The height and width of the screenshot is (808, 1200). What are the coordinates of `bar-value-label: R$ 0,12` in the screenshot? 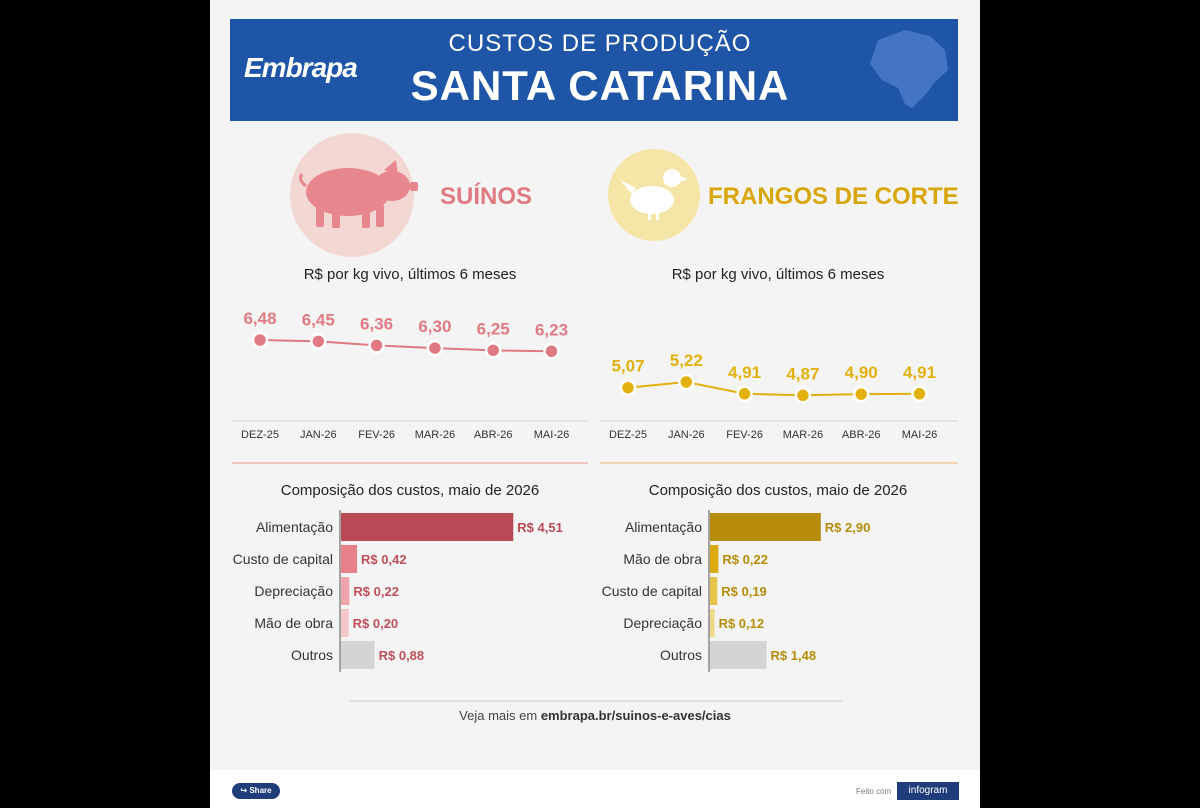 It's located at (742, 623).